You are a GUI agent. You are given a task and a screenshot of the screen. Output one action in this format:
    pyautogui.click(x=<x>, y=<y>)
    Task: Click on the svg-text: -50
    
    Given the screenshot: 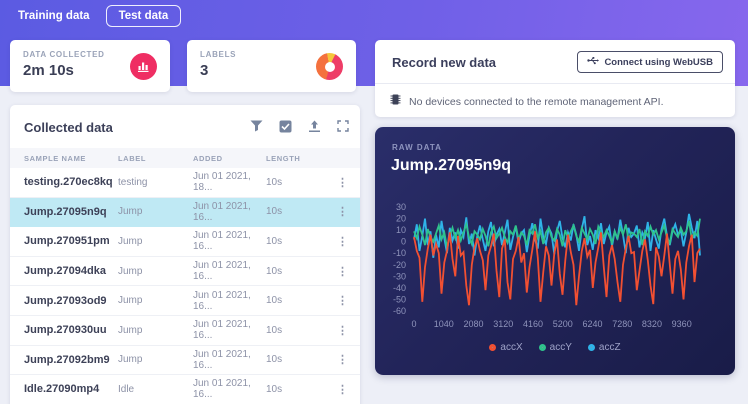 What is the action you would take?
    pyautogui.click(x=399, y=299)
    